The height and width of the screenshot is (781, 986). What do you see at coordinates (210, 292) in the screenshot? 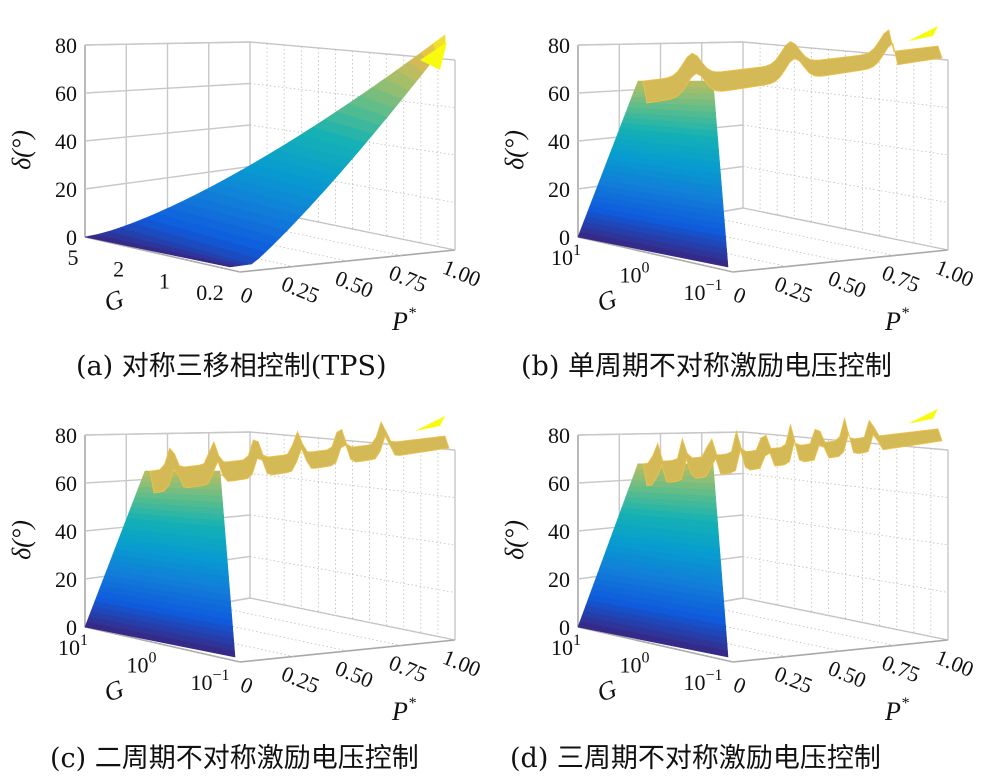
I see `g-tick-label: 0.2` at bounding box center [210, 292].